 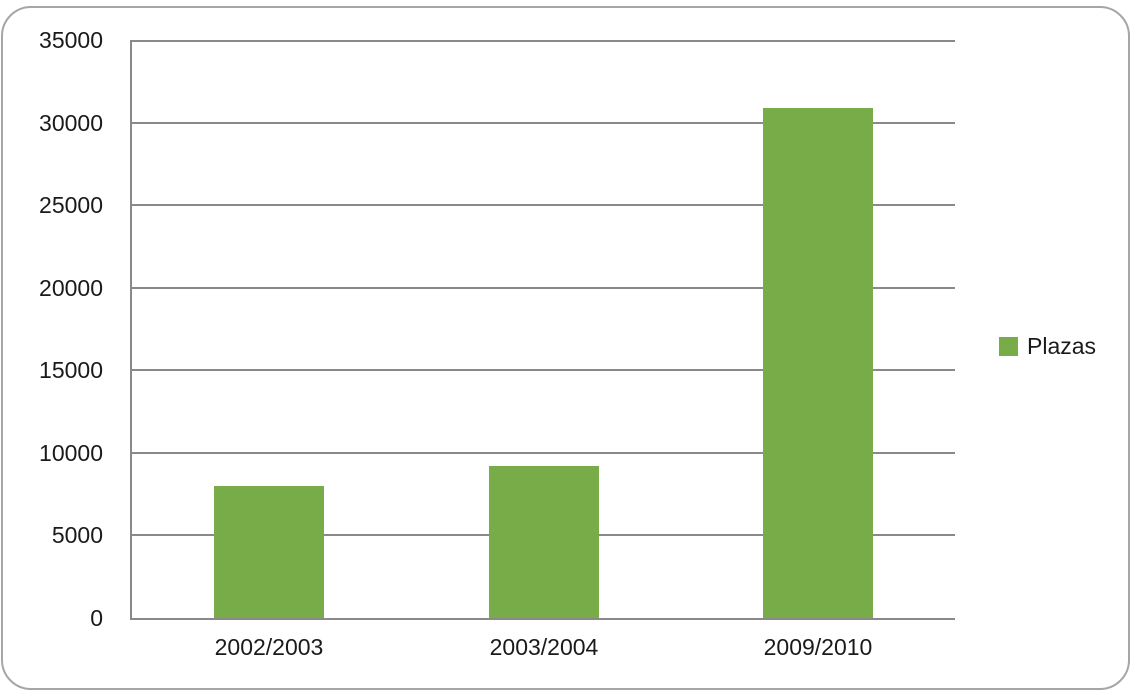 I want to click on x-axis-category-label: 2002/2003, so click(x=269, y=647).